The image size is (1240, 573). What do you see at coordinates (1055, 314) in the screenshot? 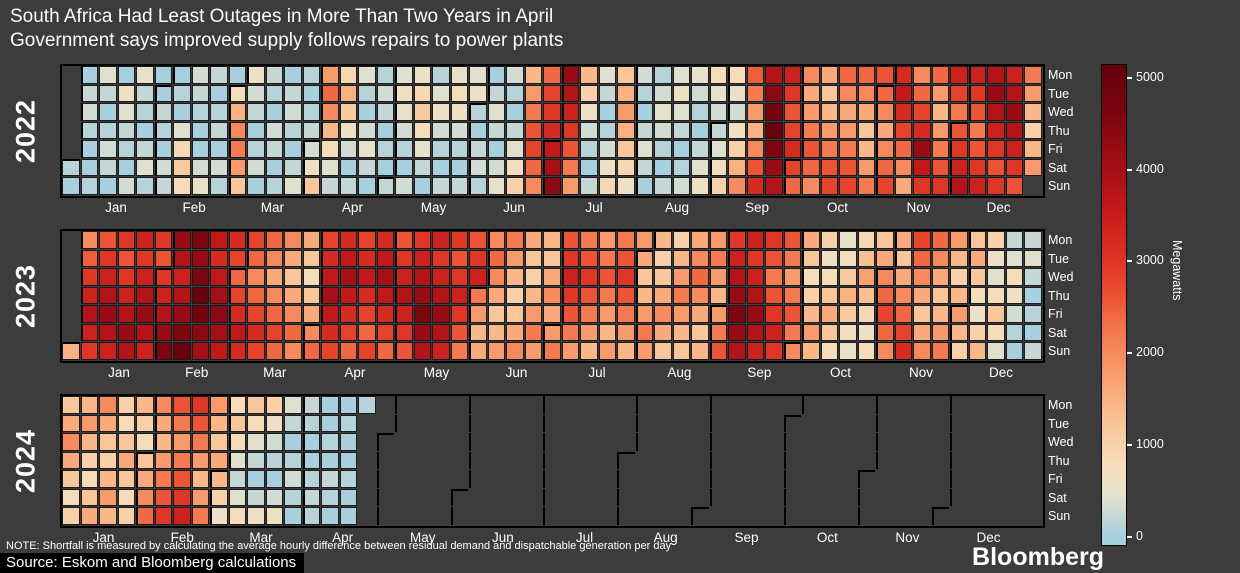
I see `day-label: Fri` at bounding box center [1055, 314].